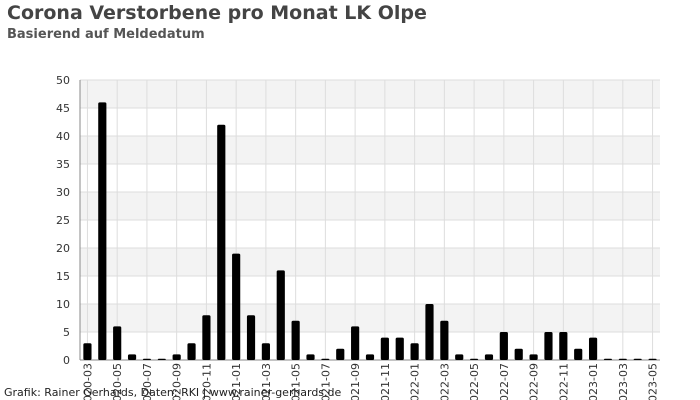  What do you see at coordinates (325, 381) in the screenshot?
I see `x-tick-label: 2021-07` at bounding box center [325, 381].